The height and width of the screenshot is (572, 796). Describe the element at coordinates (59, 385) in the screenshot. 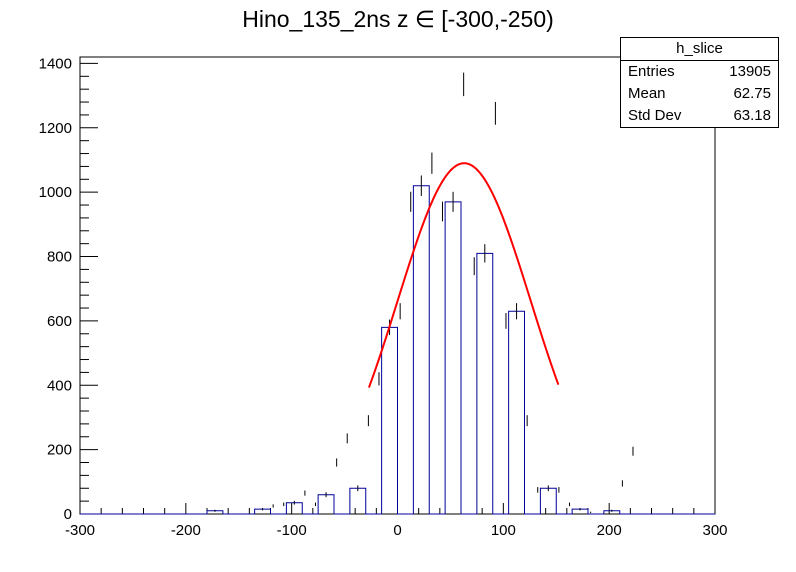

I see `y-tick-label: 400` at that location.